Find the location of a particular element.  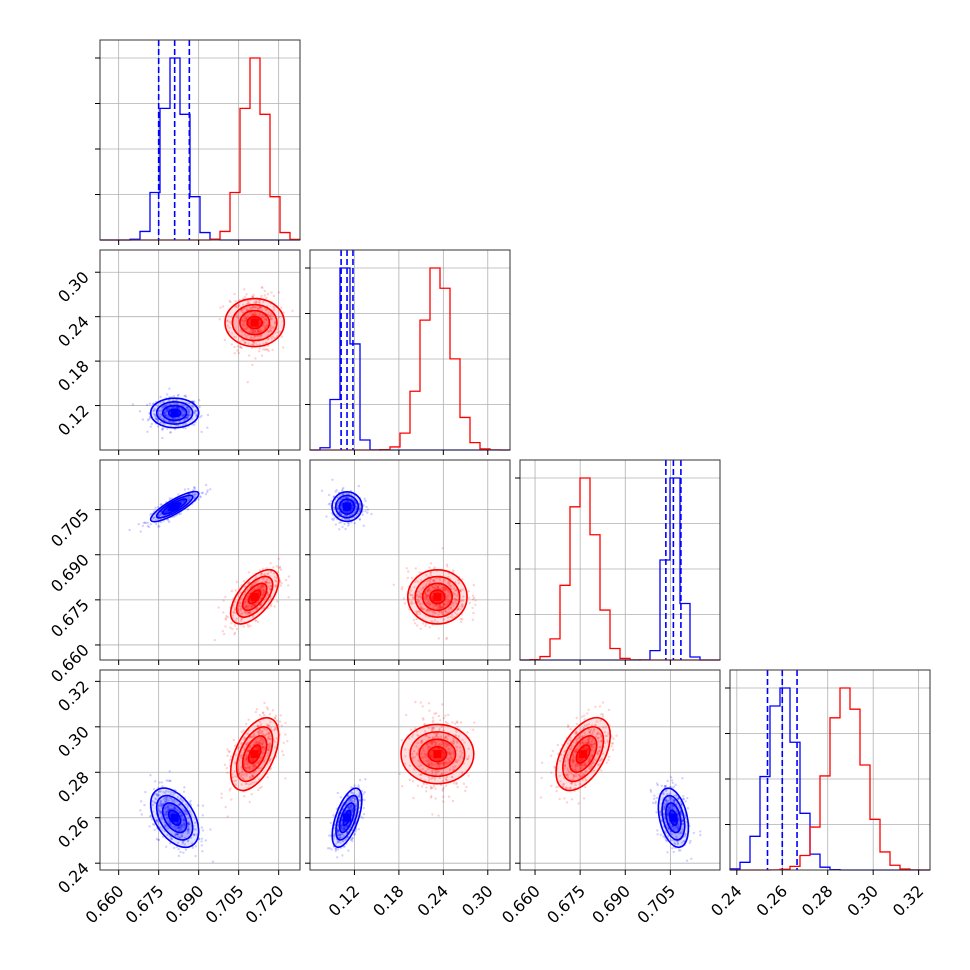

density-peak is located at coordinates (174, 817).